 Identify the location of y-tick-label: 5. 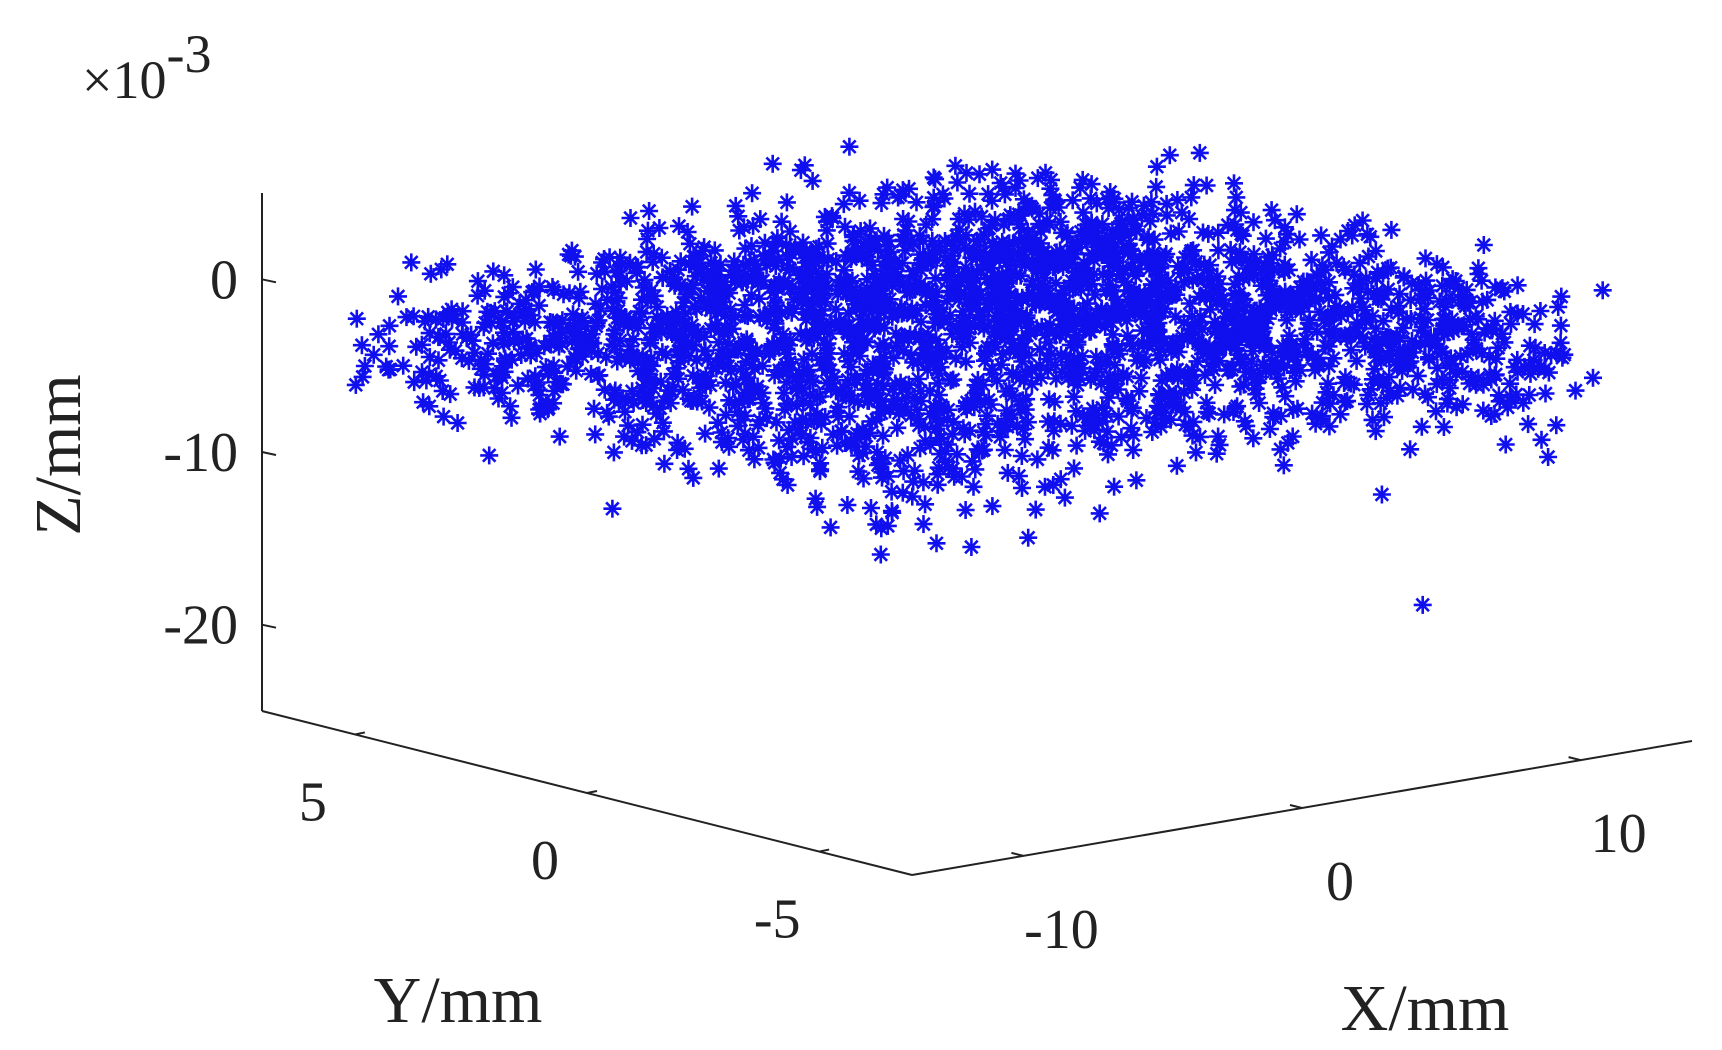
(313, 802).